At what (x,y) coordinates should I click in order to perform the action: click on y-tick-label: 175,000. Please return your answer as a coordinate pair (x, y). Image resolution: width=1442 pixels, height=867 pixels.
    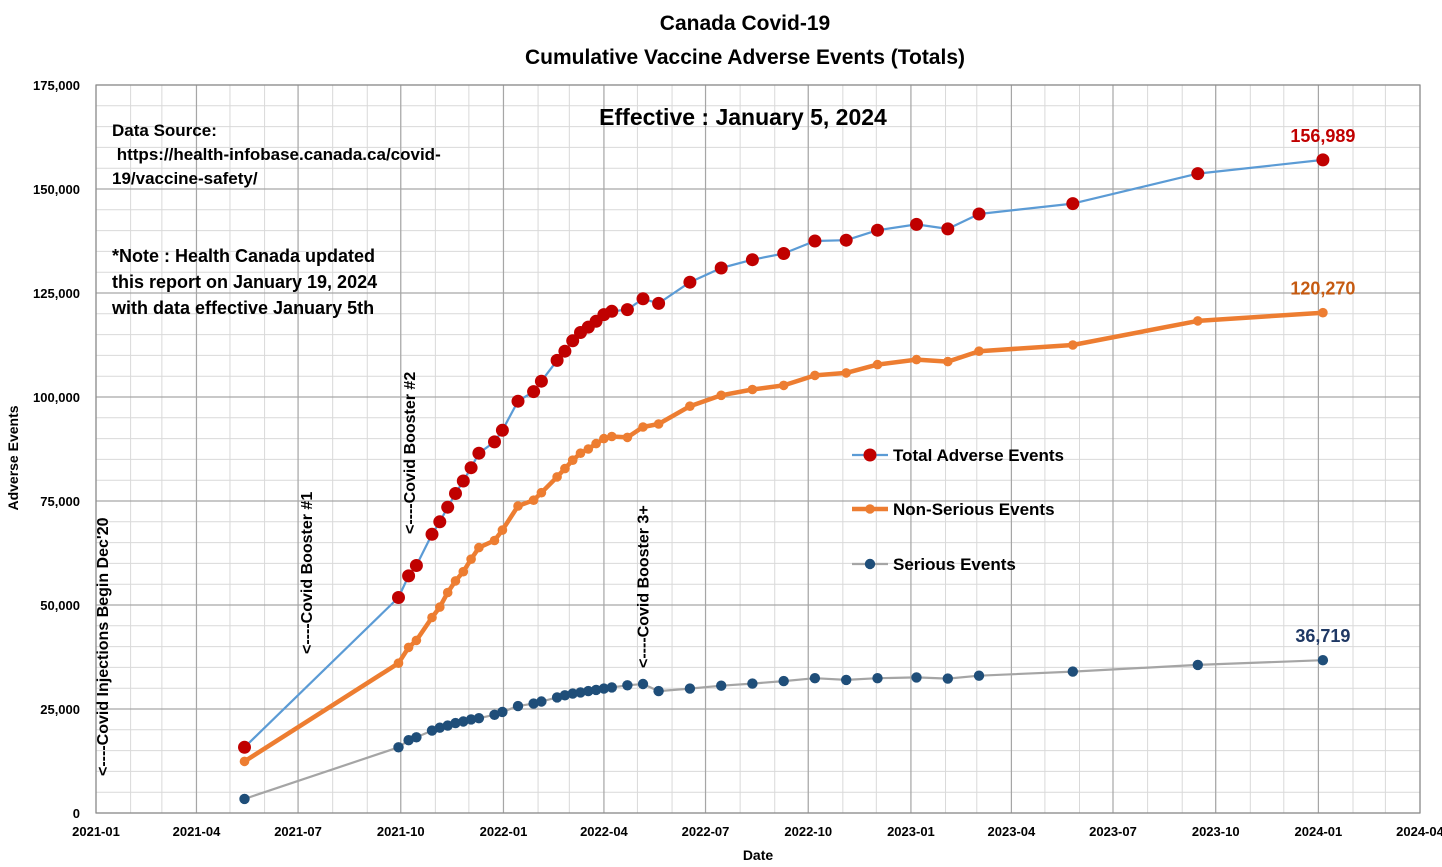
    Looking at the image, I should click on (56, 85).